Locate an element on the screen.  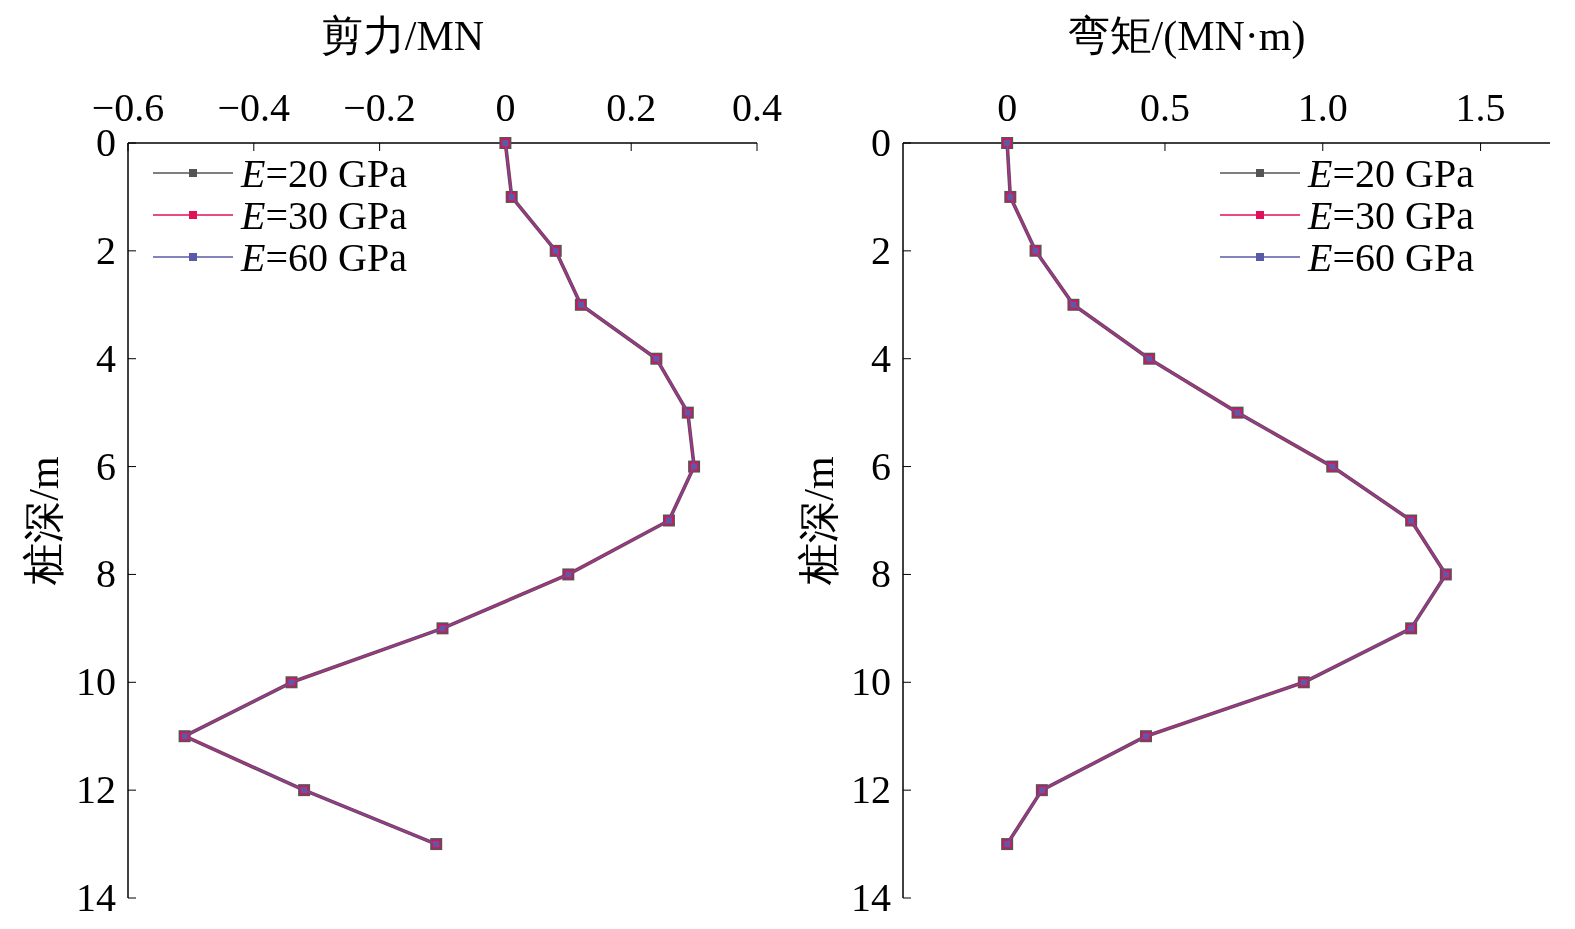
x-tick-label: 0.2 is located at coordinates (631, 107).